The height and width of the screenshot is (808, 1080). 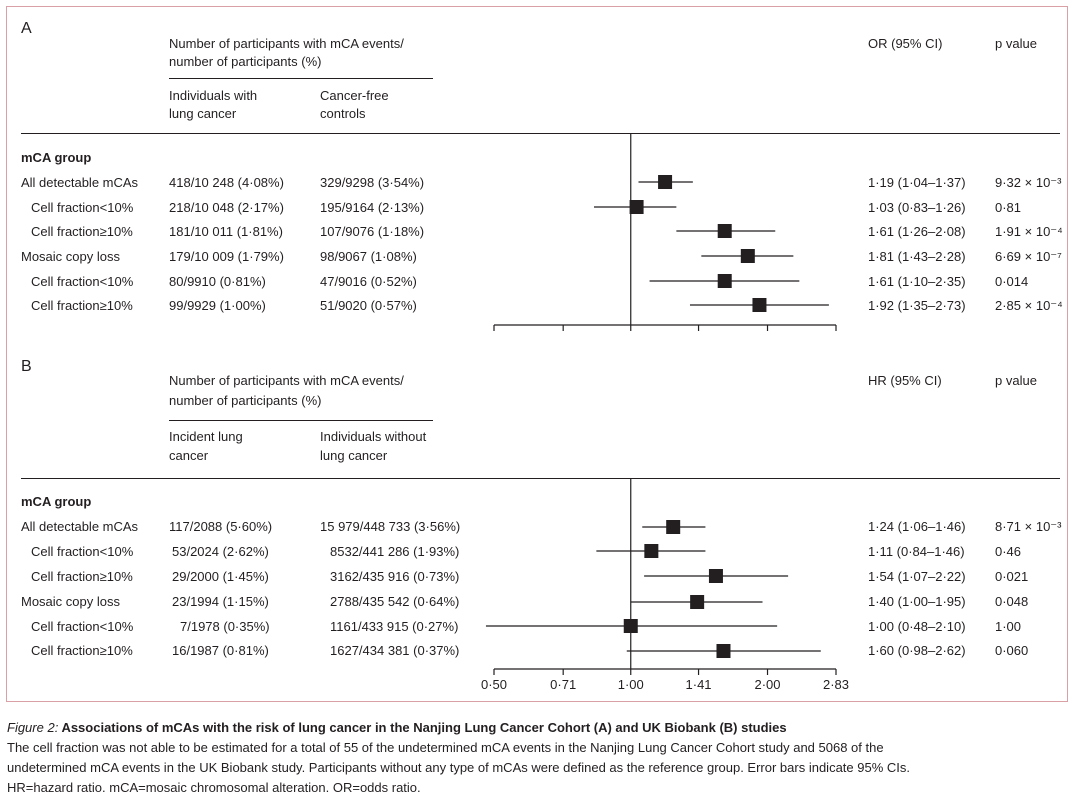 I want to click on col1-value: 53/2024 (2·62%), so click(x=220, y=551).